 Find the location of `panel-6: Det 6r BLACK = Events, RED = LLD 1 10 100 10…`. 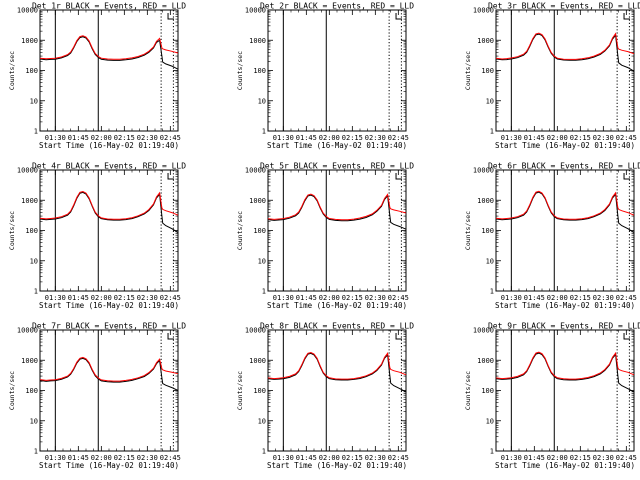

panel-6: Det 6r BLACK = Events, RED = LLD 1 10 100 10… is located at coordinates (552, 236).